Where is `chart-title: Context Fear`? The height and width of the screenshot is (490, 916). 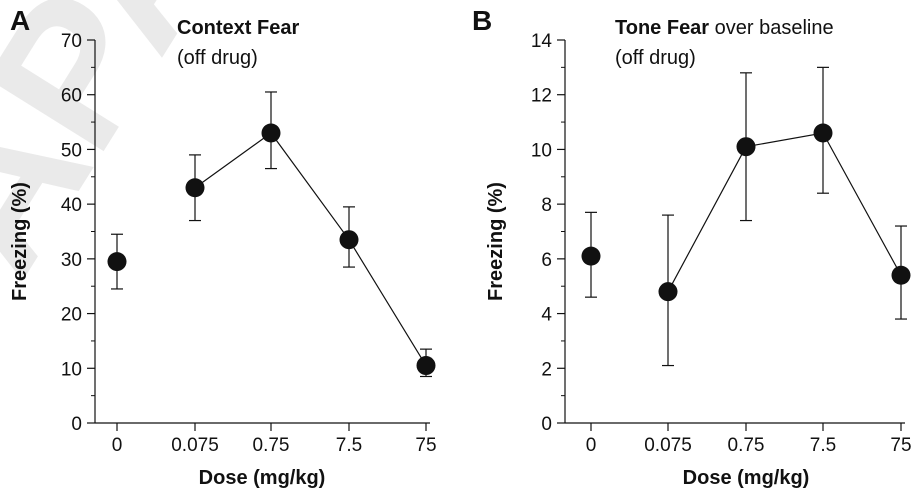 chart-title: Context Fear is located at coordinates (238, 28).